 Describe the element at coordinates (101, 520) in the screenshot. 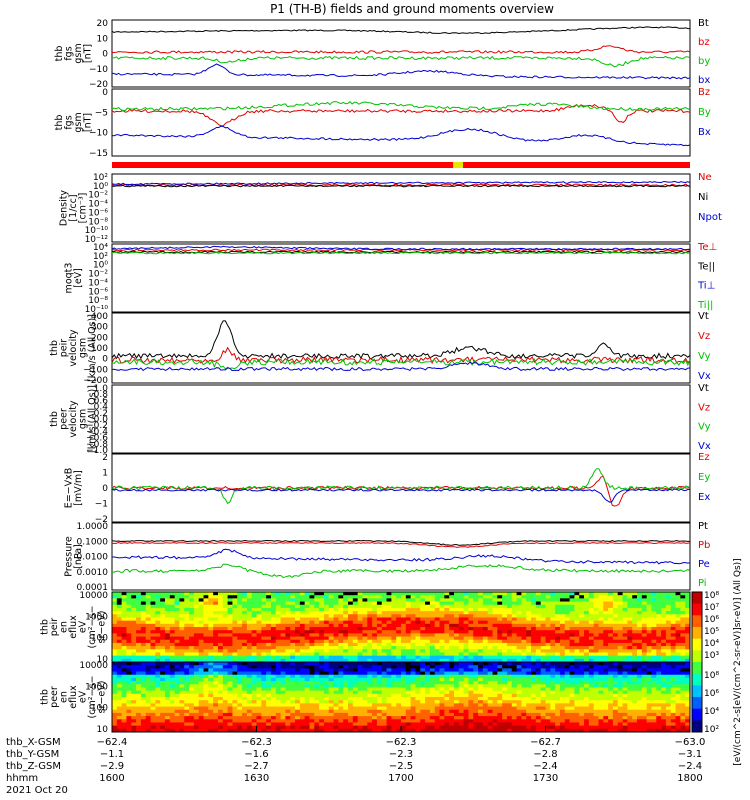

I see `ytick-label: −2` at that location.